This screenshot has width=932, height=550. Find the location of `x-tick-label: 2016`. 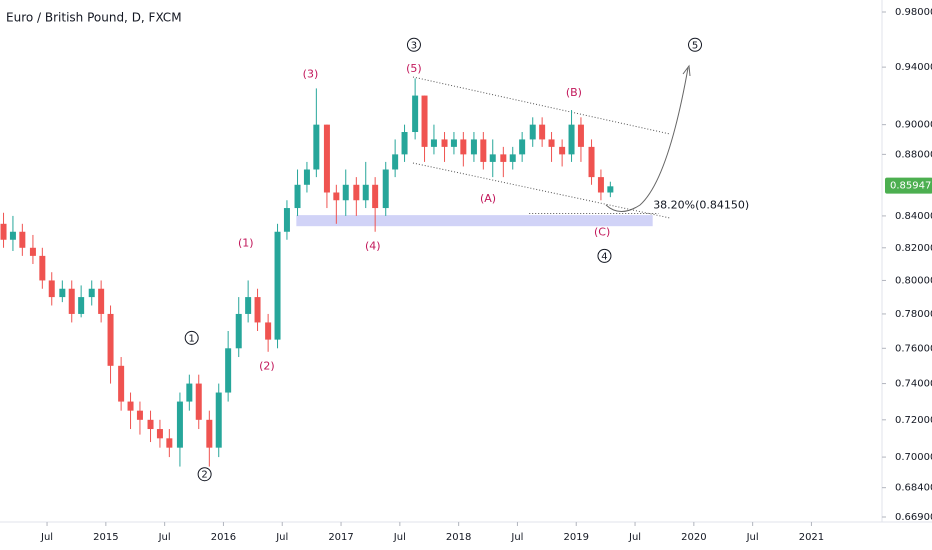

x-tick-label: 2016 is located at coordinates (223, 537).